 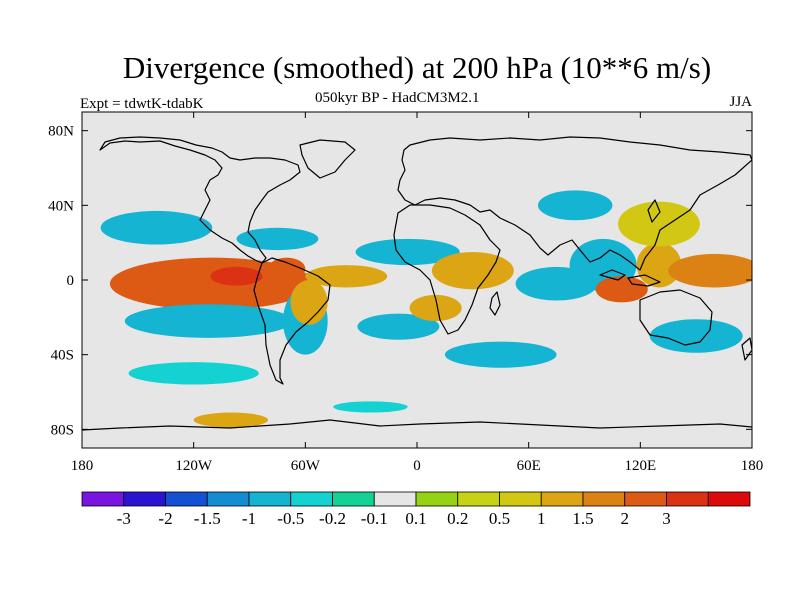 What do you see at coordinates (306, 466) in the screenshot?
I see `lon-tick-label: 60W` at bounding box center [306, 466].